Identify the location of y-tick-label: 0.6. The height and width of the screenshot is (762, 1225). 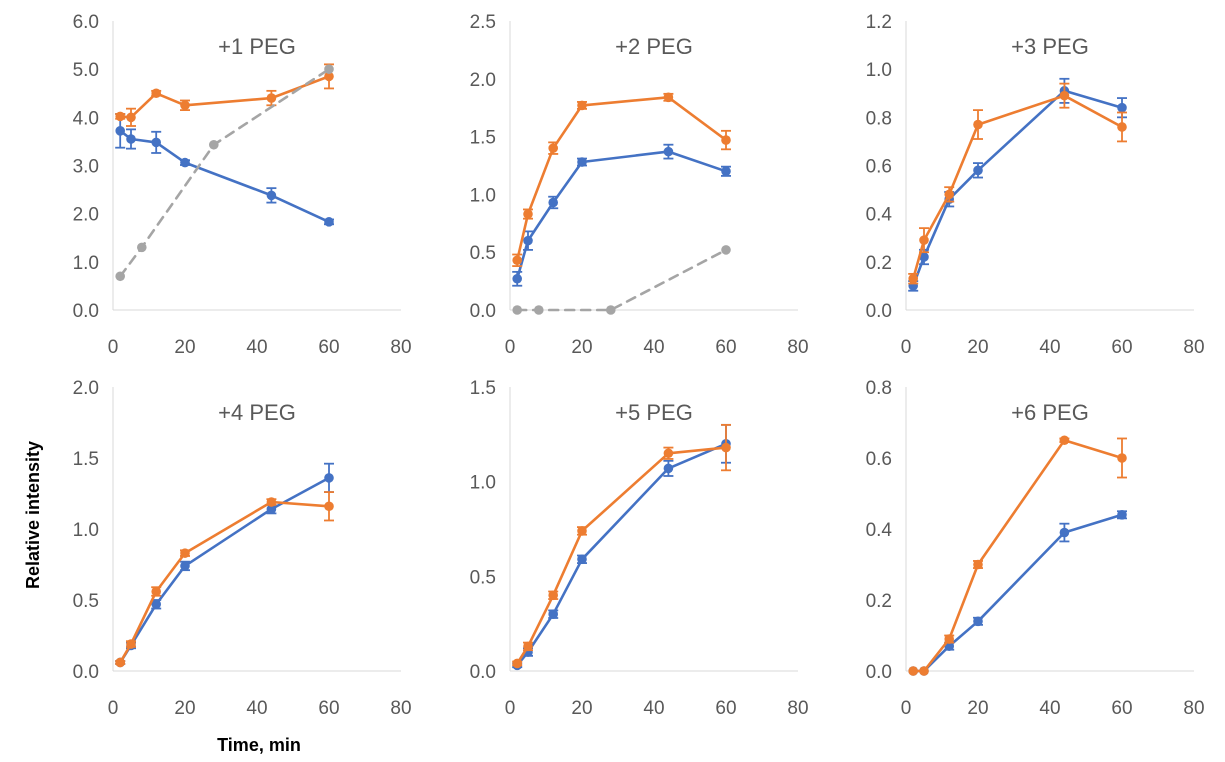
(879, 167).